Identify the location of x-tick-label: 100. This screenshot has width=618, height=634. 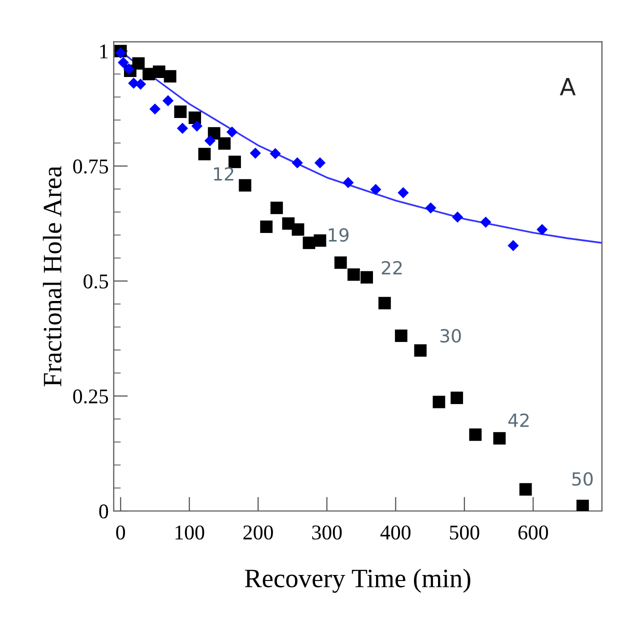
(190, 532).